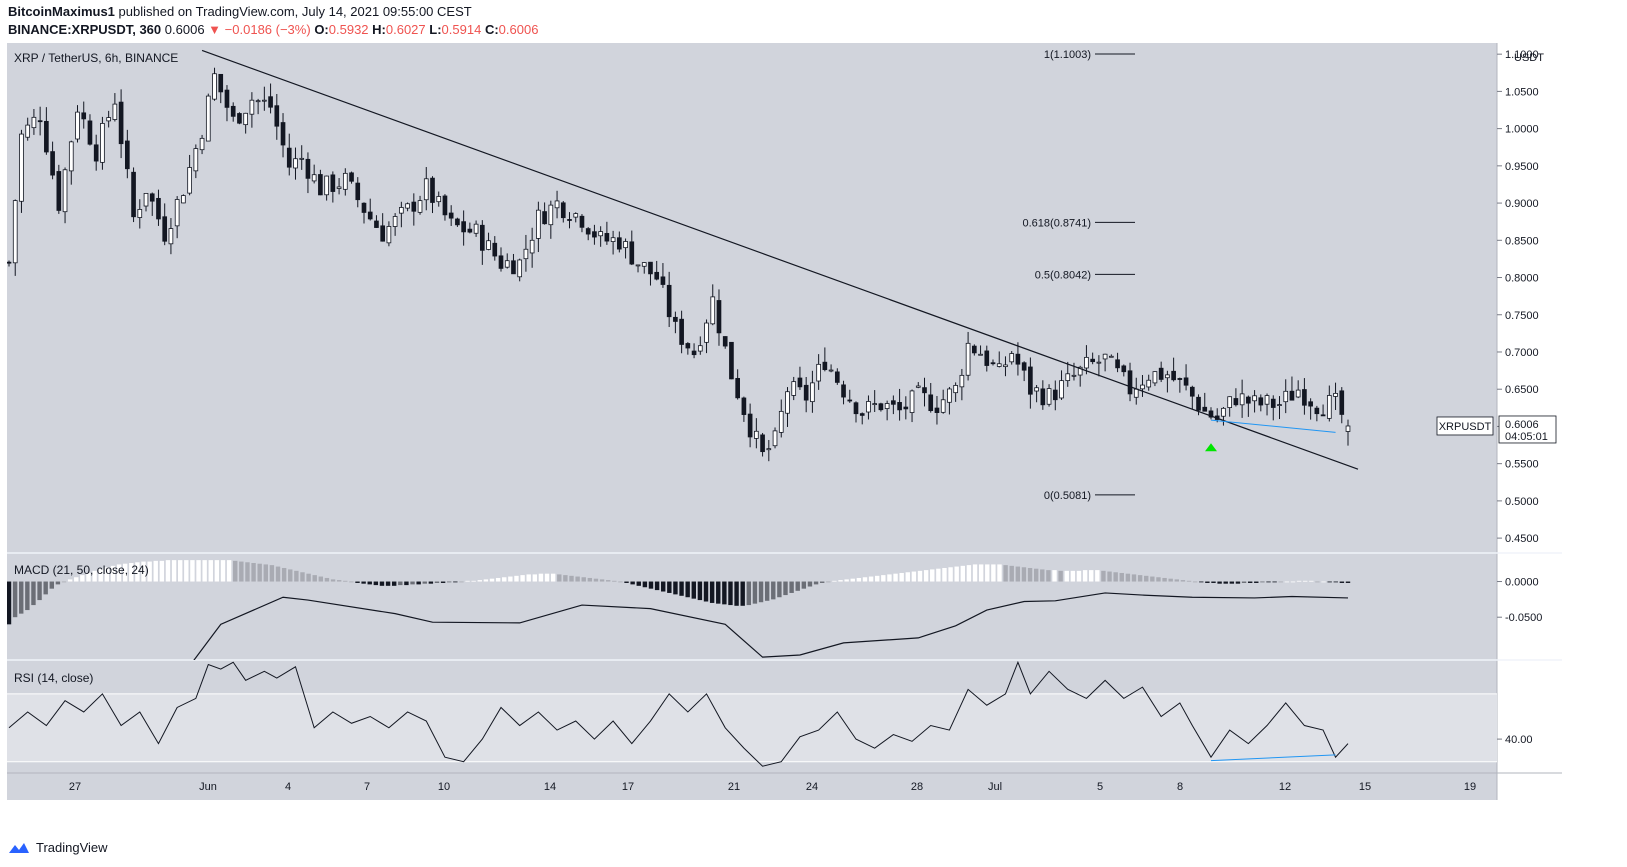 This screenshot has height=867, width=1627. I want to click on rsi-line-group, so click(678, 713).